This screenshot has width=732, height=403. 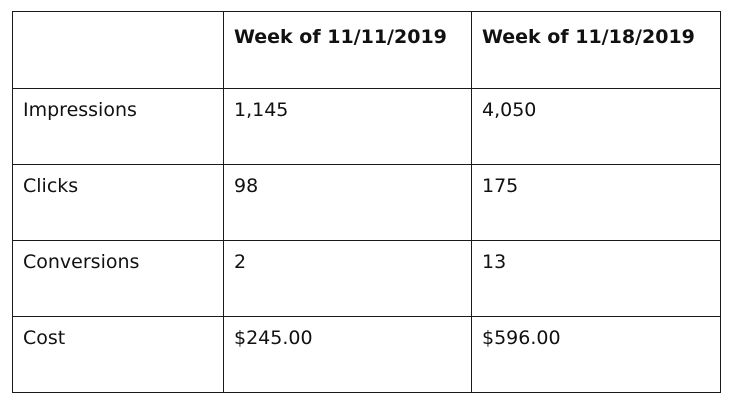 What do you see at coordinates (118, 278) in the screenshot?
I see `row-label-conversions: Conversions` at bounding box center [118, 278].